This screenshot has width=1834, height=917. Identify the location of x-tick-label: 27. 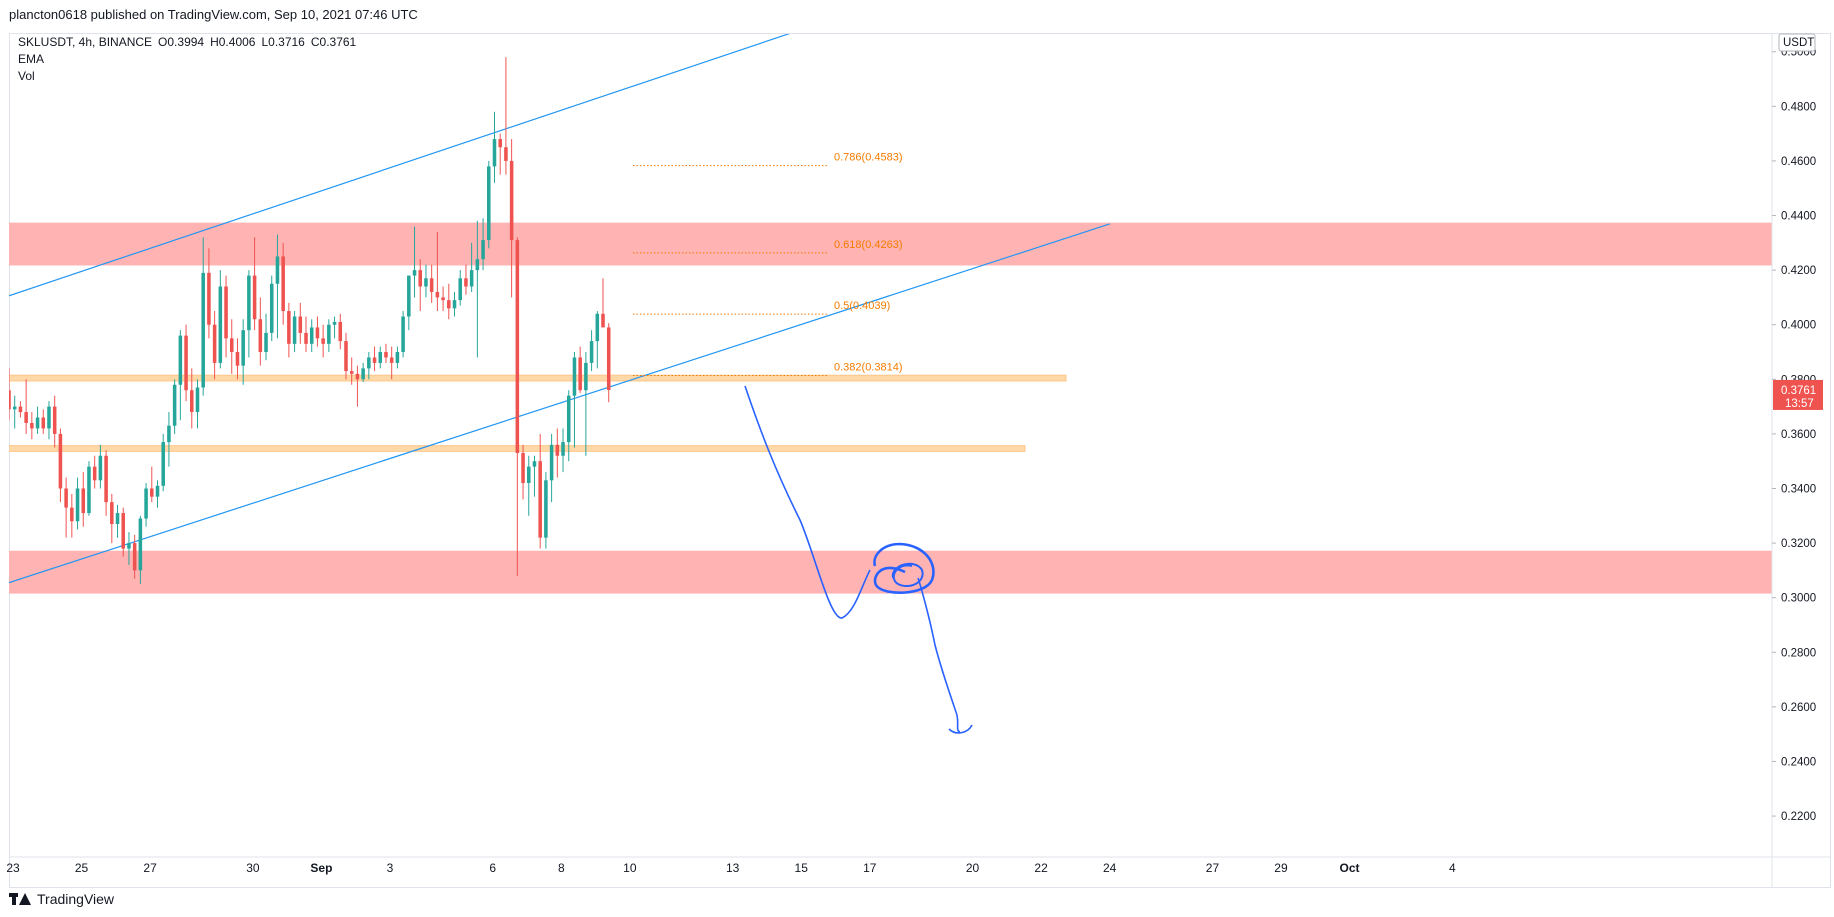
(1213, 868).